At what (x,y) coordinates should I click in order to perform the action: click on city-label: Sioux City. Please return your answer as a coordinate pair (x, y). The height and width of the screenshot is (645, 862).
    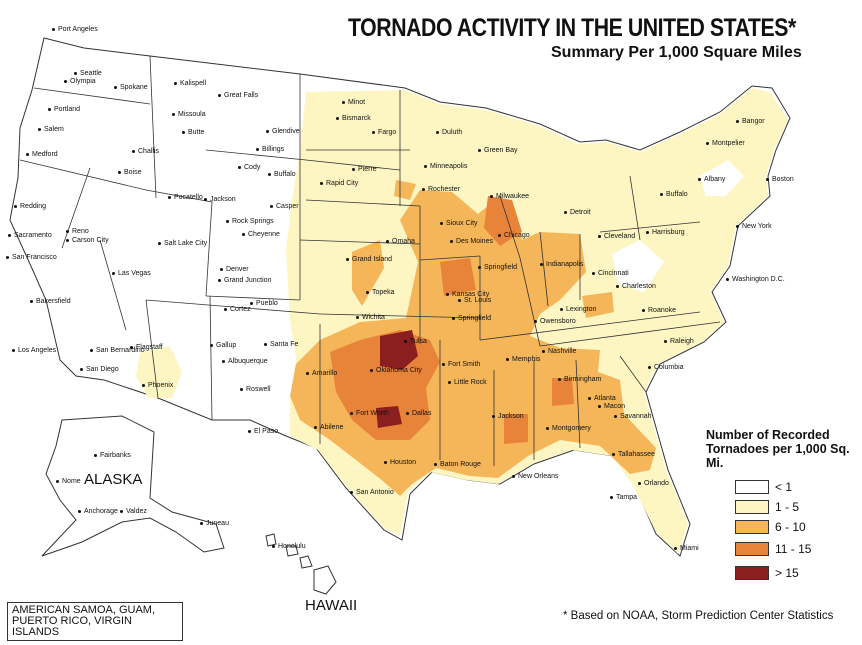
    Looking at the image, I should click on (459, 223).